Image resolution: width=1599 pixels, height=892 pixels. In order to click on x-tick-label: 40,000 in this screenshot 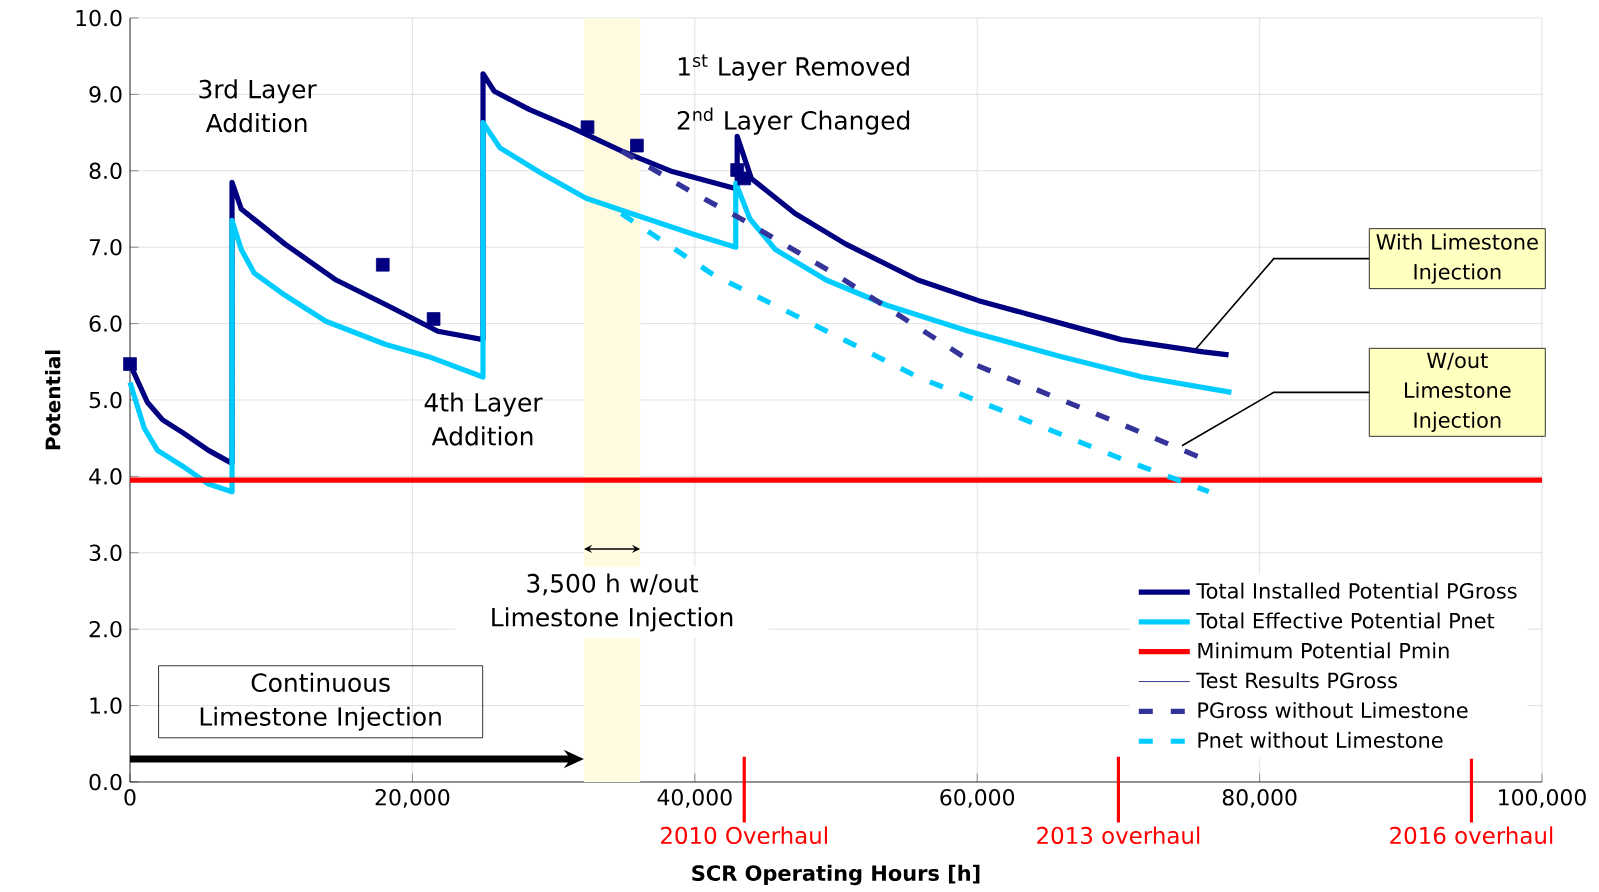, I will do `click(694, 798)`.